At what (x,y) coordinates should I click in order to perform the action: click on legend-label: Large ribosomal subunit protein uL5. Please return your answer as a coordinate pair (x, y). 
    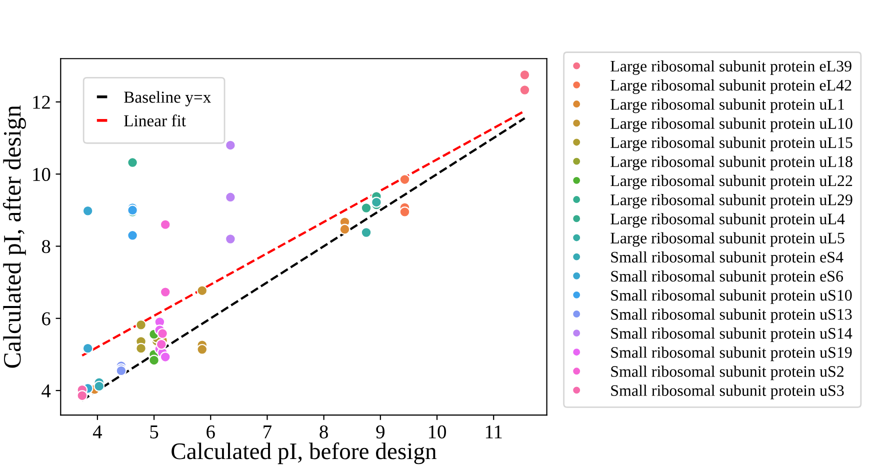
    Looking at the image, I should click on (727, 239).